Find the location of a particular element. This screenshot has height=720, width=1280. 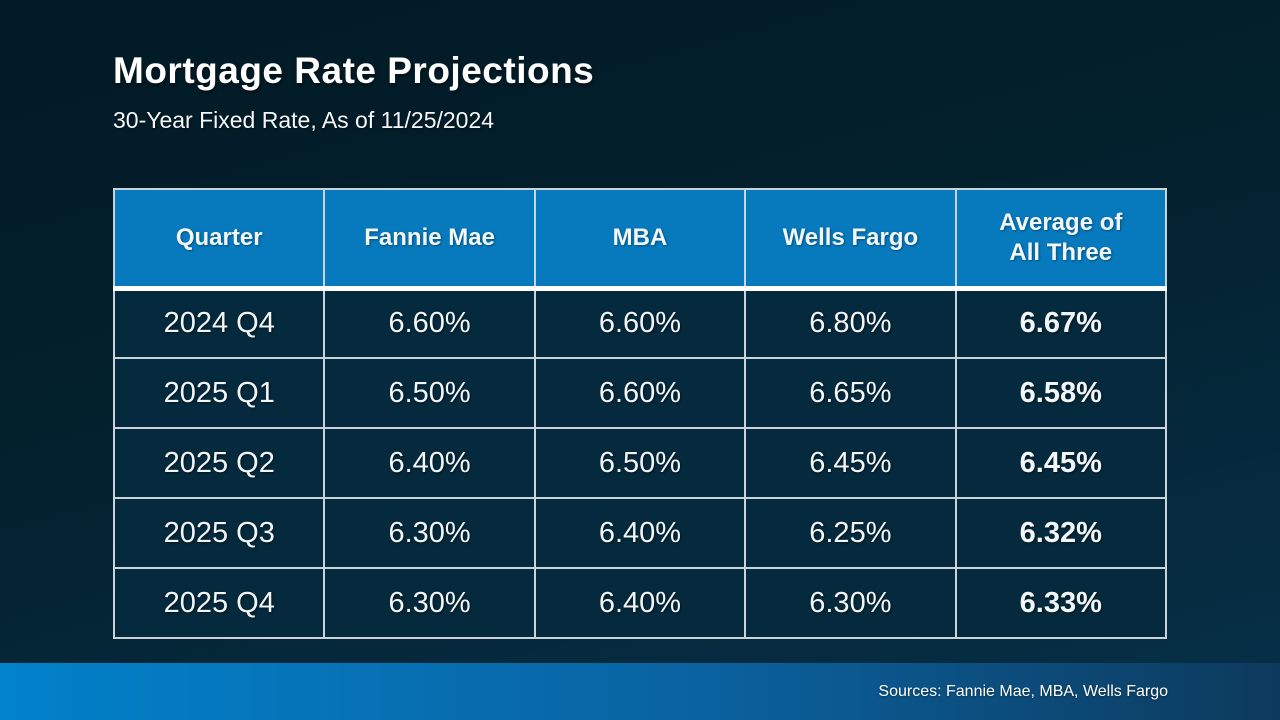

column-header: MBA is located at coordinates (640, 239).